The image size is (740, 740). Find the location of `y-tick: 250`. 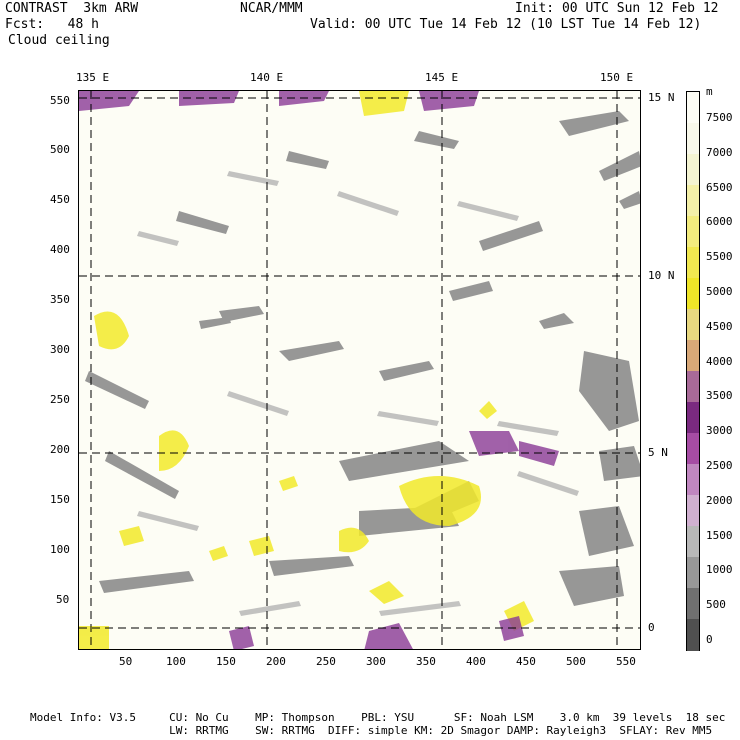

y-tick: 250 is located at coordinates (60, 399).